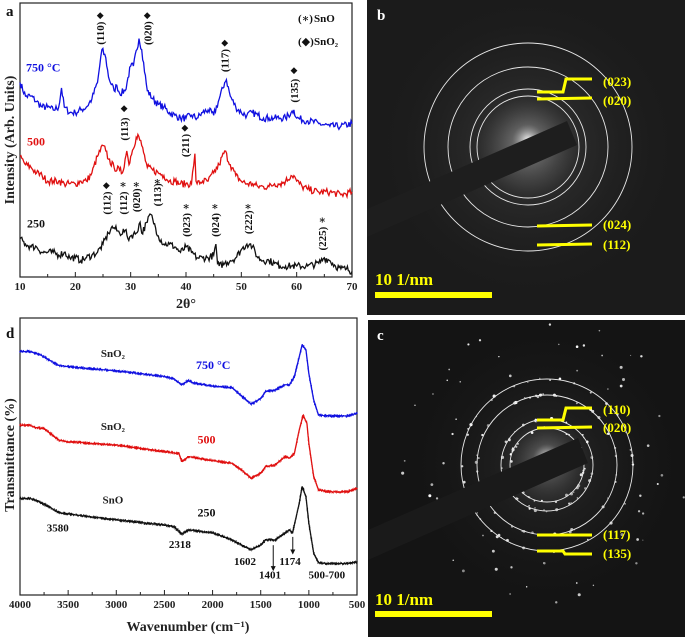 This screenshot has width=685, height=637. I want to click on peak-label: (225), so click(323, 238).